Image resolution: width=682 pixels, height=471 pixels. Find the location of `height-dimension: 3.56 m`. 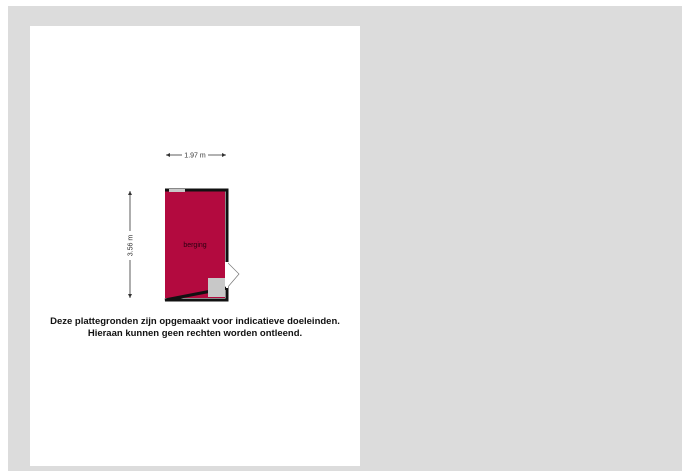

height-dimension: 3.56 m is located at coordinates (131, 244).